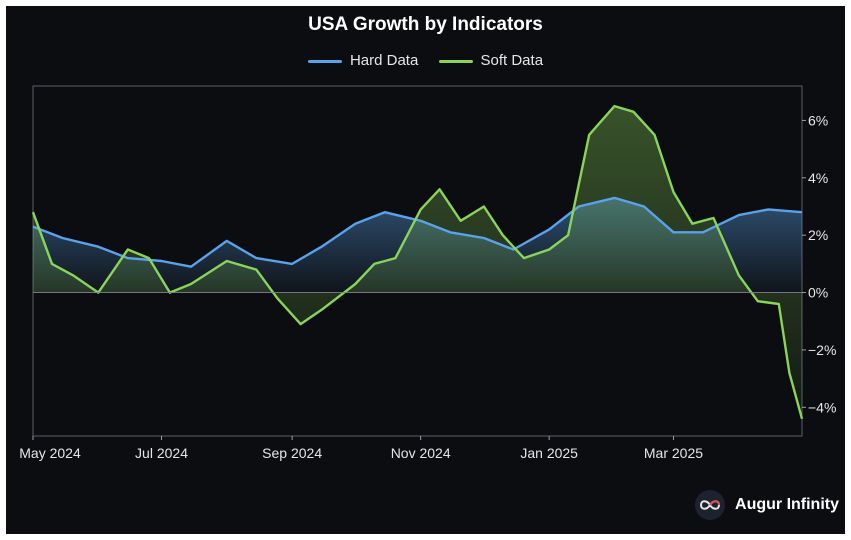 The width and height of the screenshot is (851, 540). I want to click on chart-legend: Hard Data Soft Data, so click(425, 60).